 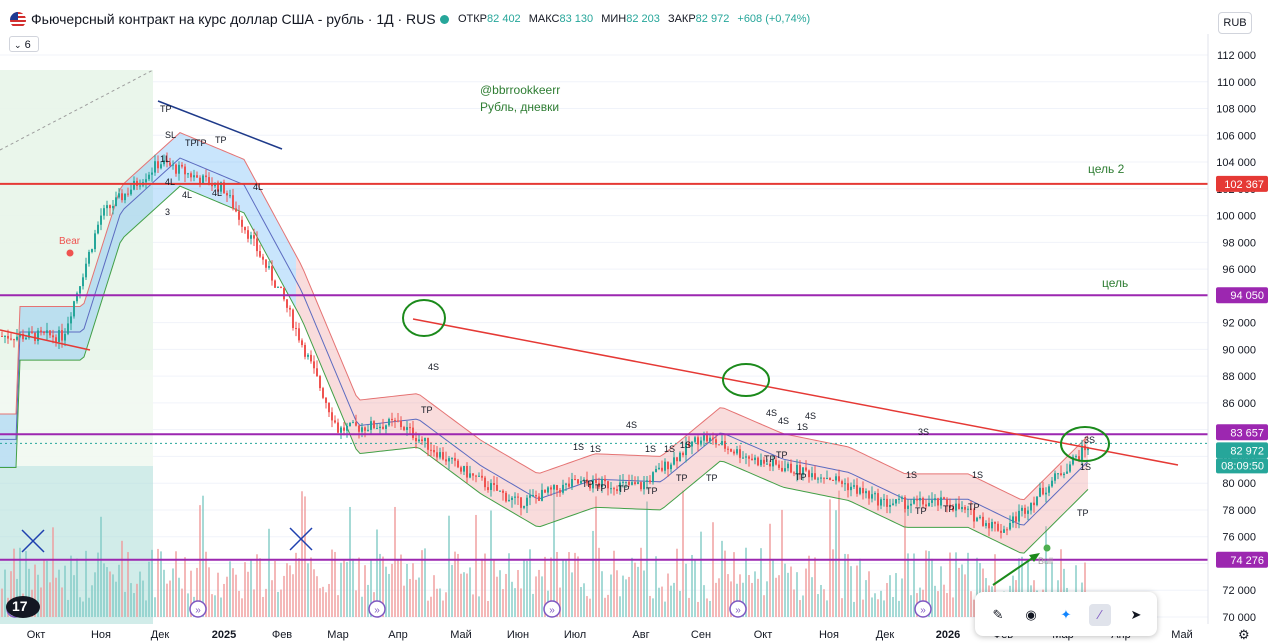 I want to click on x-tick-label: Окт, so click(x=36, y=635).